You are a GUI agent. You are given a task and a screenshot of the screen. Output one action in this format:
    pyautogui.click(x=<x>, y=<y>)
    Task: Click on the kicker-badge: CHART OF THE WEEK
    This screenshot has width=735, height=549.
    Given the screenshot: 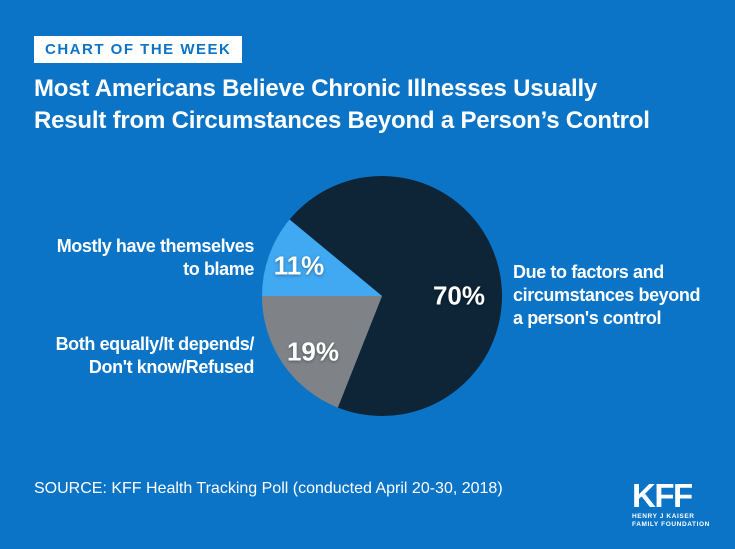 What is the action you would take?
    pyautogui.click(x=138, y=49)
    